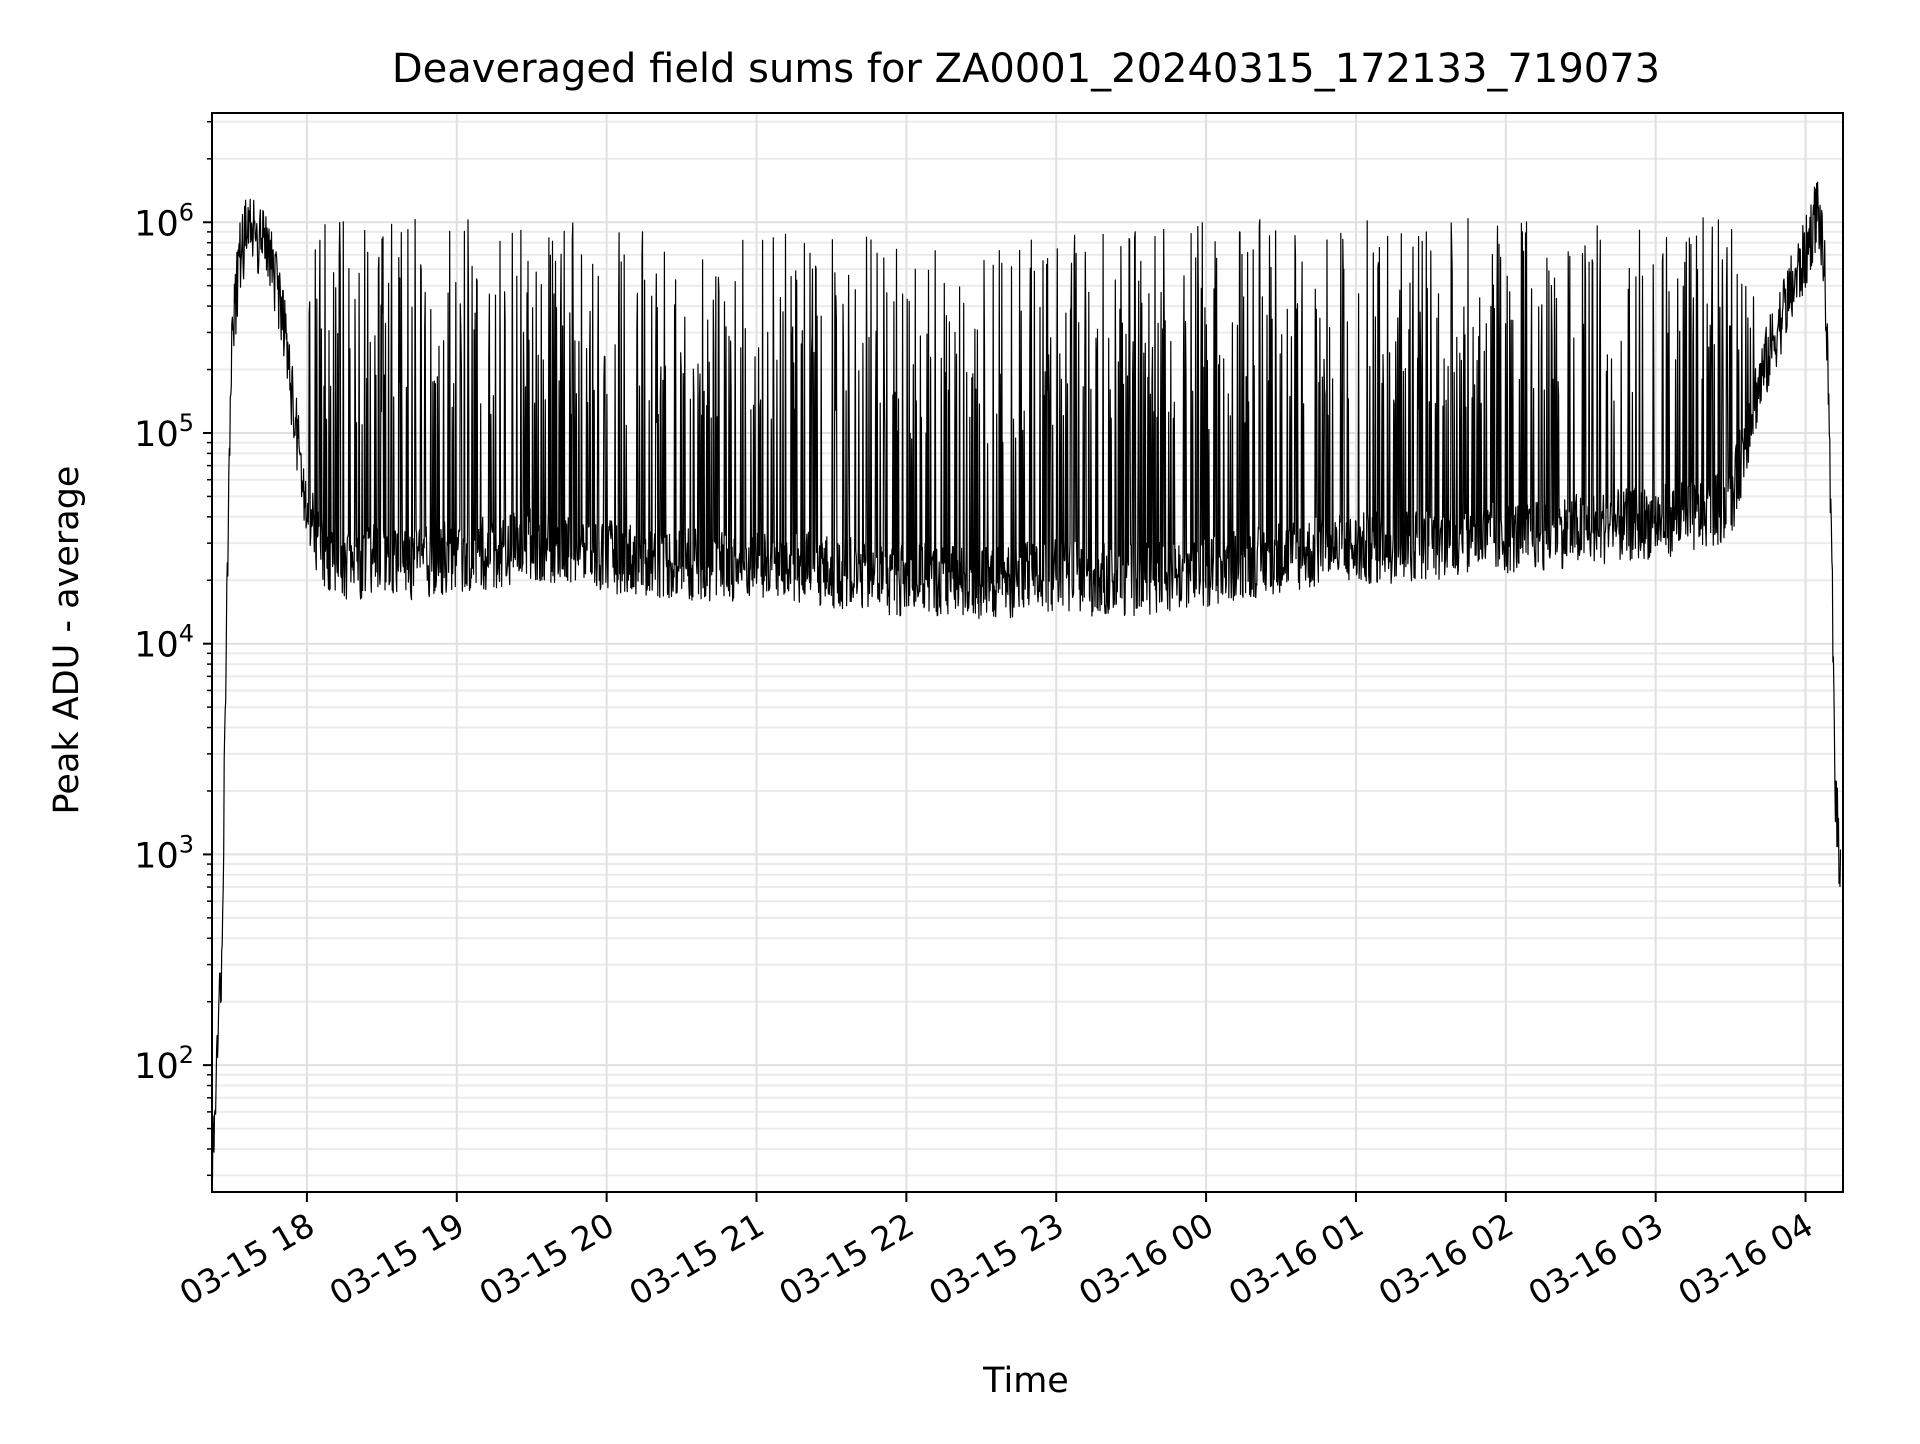 The width and height of the screenshot is (1920, 1444). I want to click on x-axis-label: Time, so click(1025, 1381).